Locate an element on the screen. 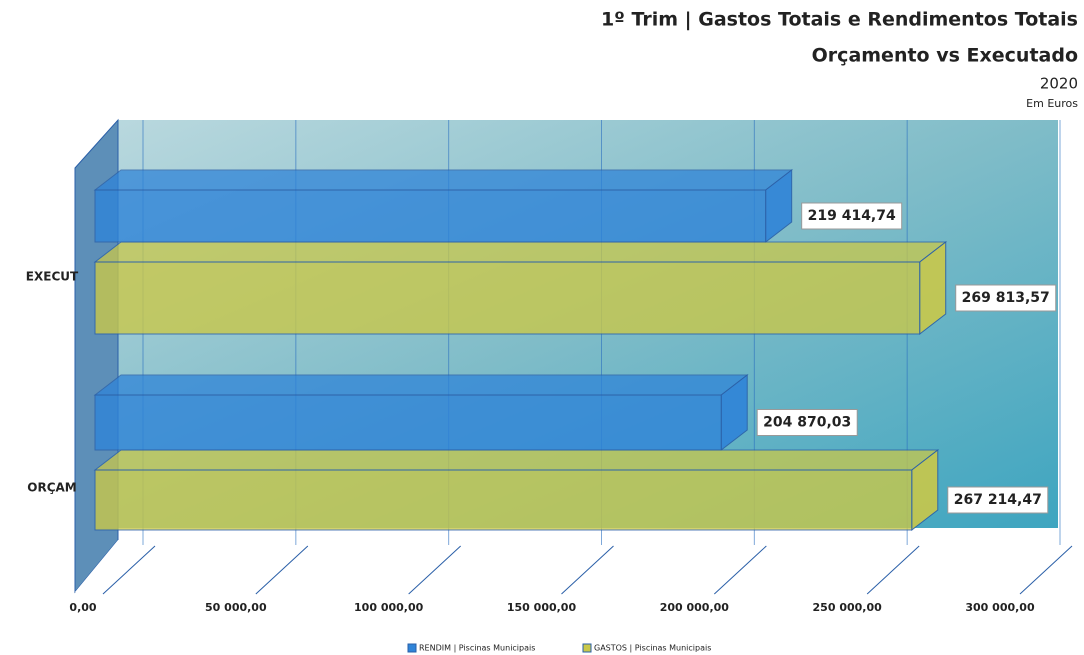 The height and width of the screenshot is (655, 1084). y-tick-label: ORÇAM is located at coordinates (51, 488).